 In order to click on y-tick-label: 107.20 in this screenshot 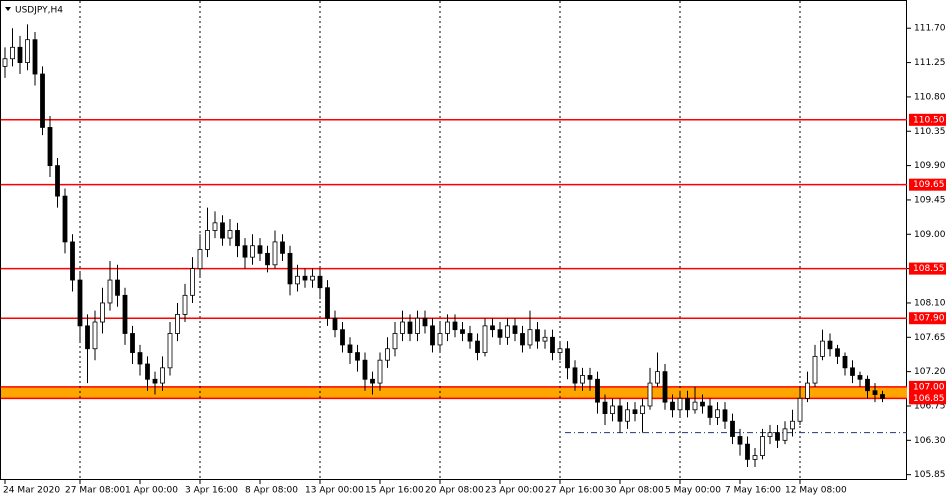, I will do `click(930, 372)`.